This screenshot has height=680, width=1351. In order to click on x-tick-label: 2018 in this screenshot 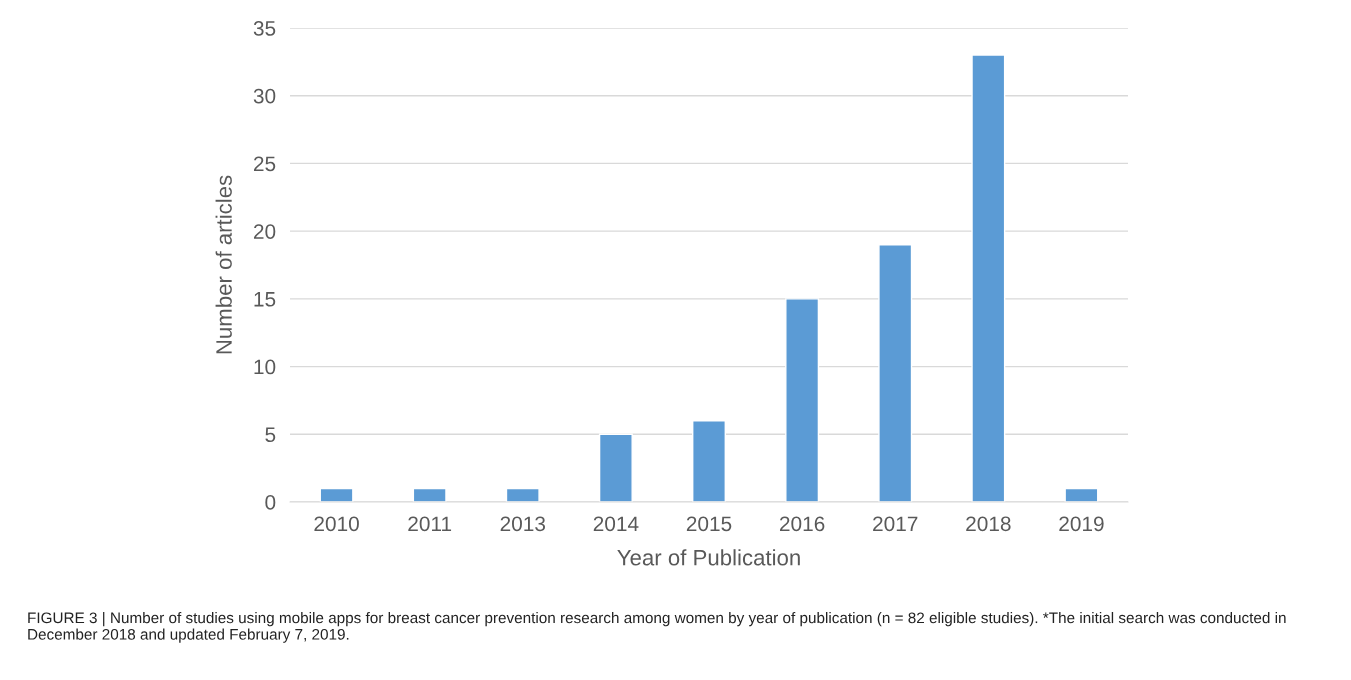, I will do `click(988, 524)`.